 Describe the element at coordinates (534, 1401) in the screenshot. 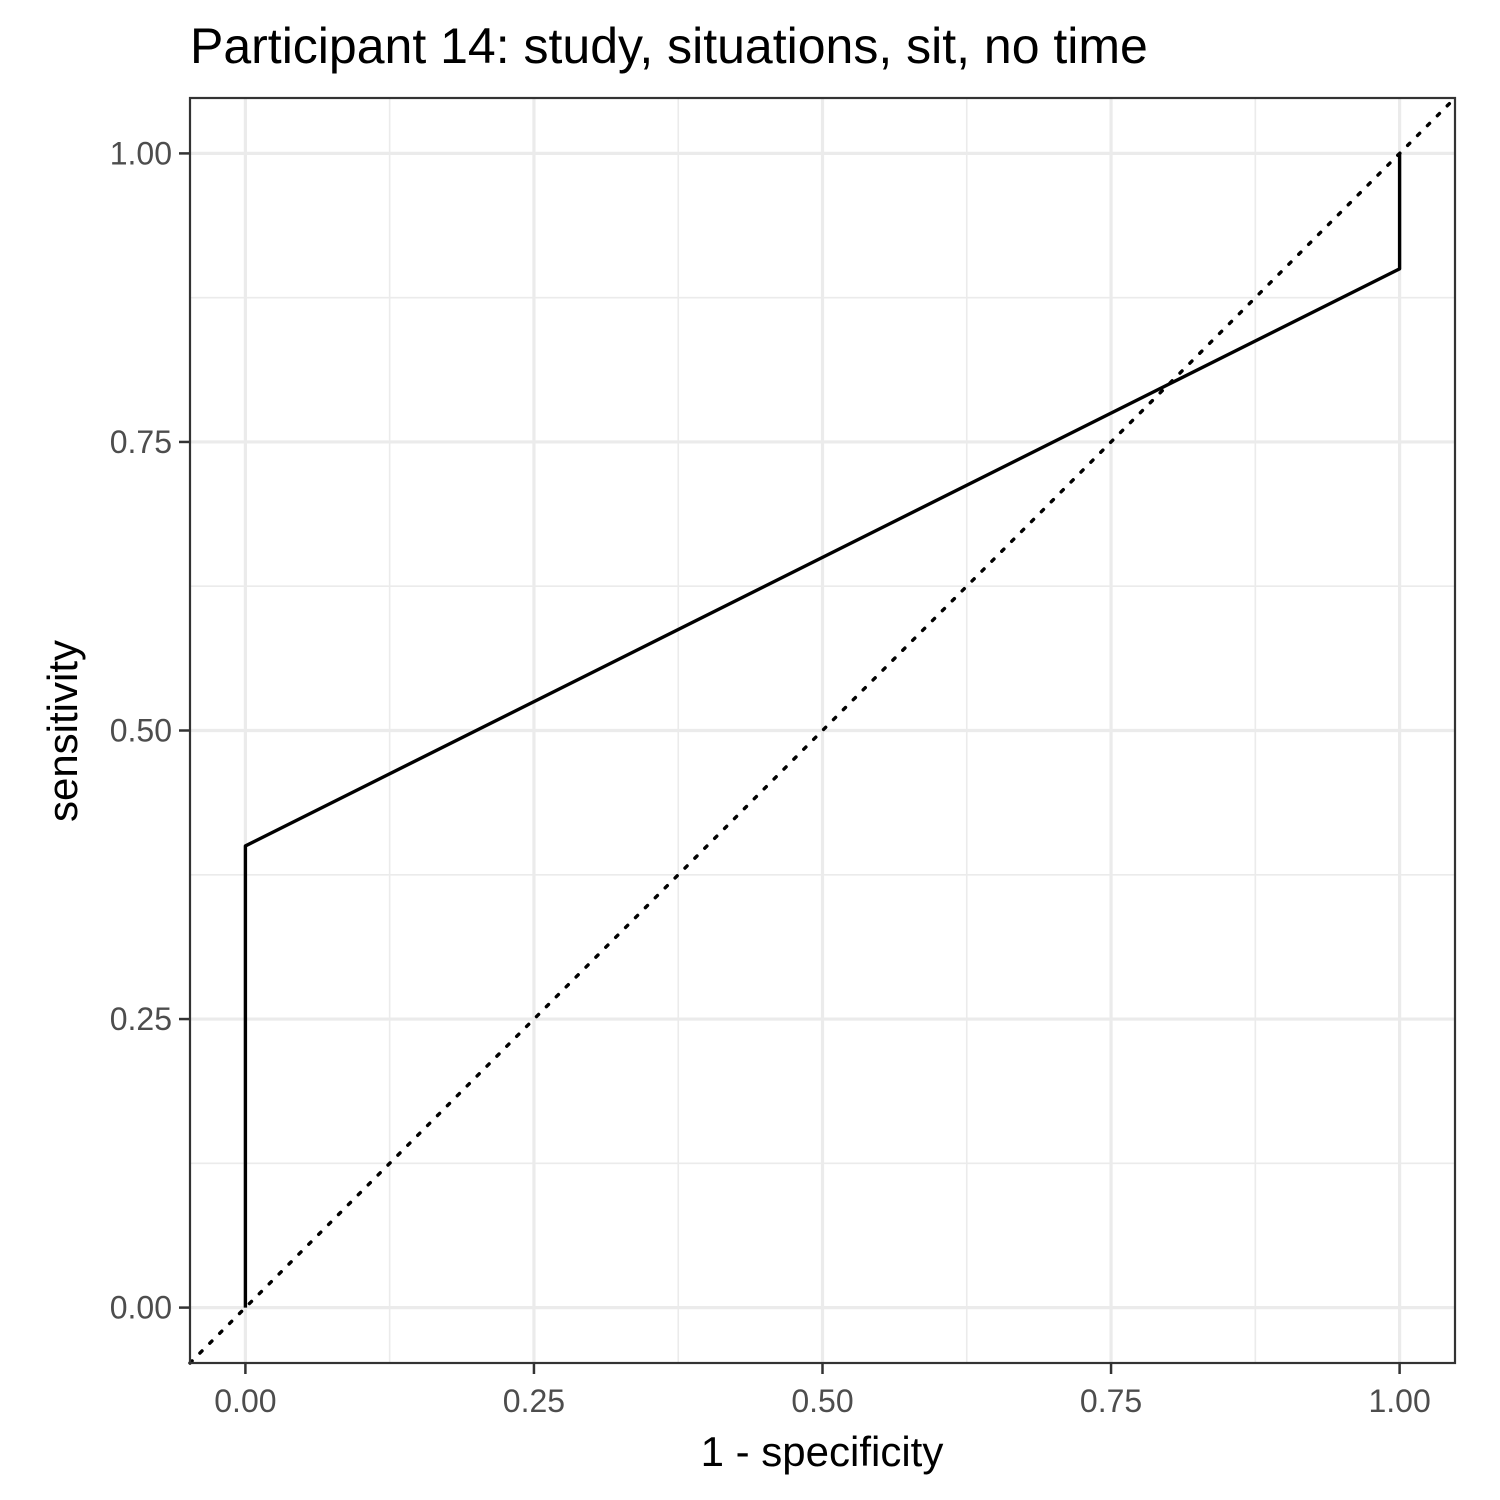

I see `x-tick-label: 0.25` at that location.